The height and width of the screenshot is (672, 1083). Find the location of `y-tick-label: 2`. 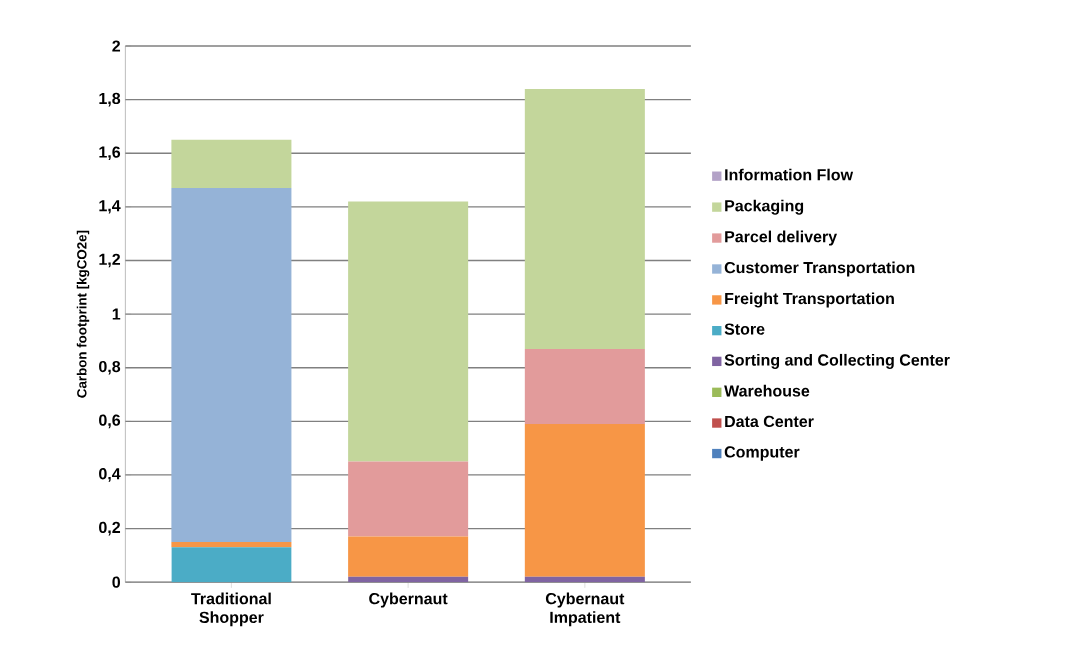

y-tick-label: 2 is located at coordinates (116, 46).